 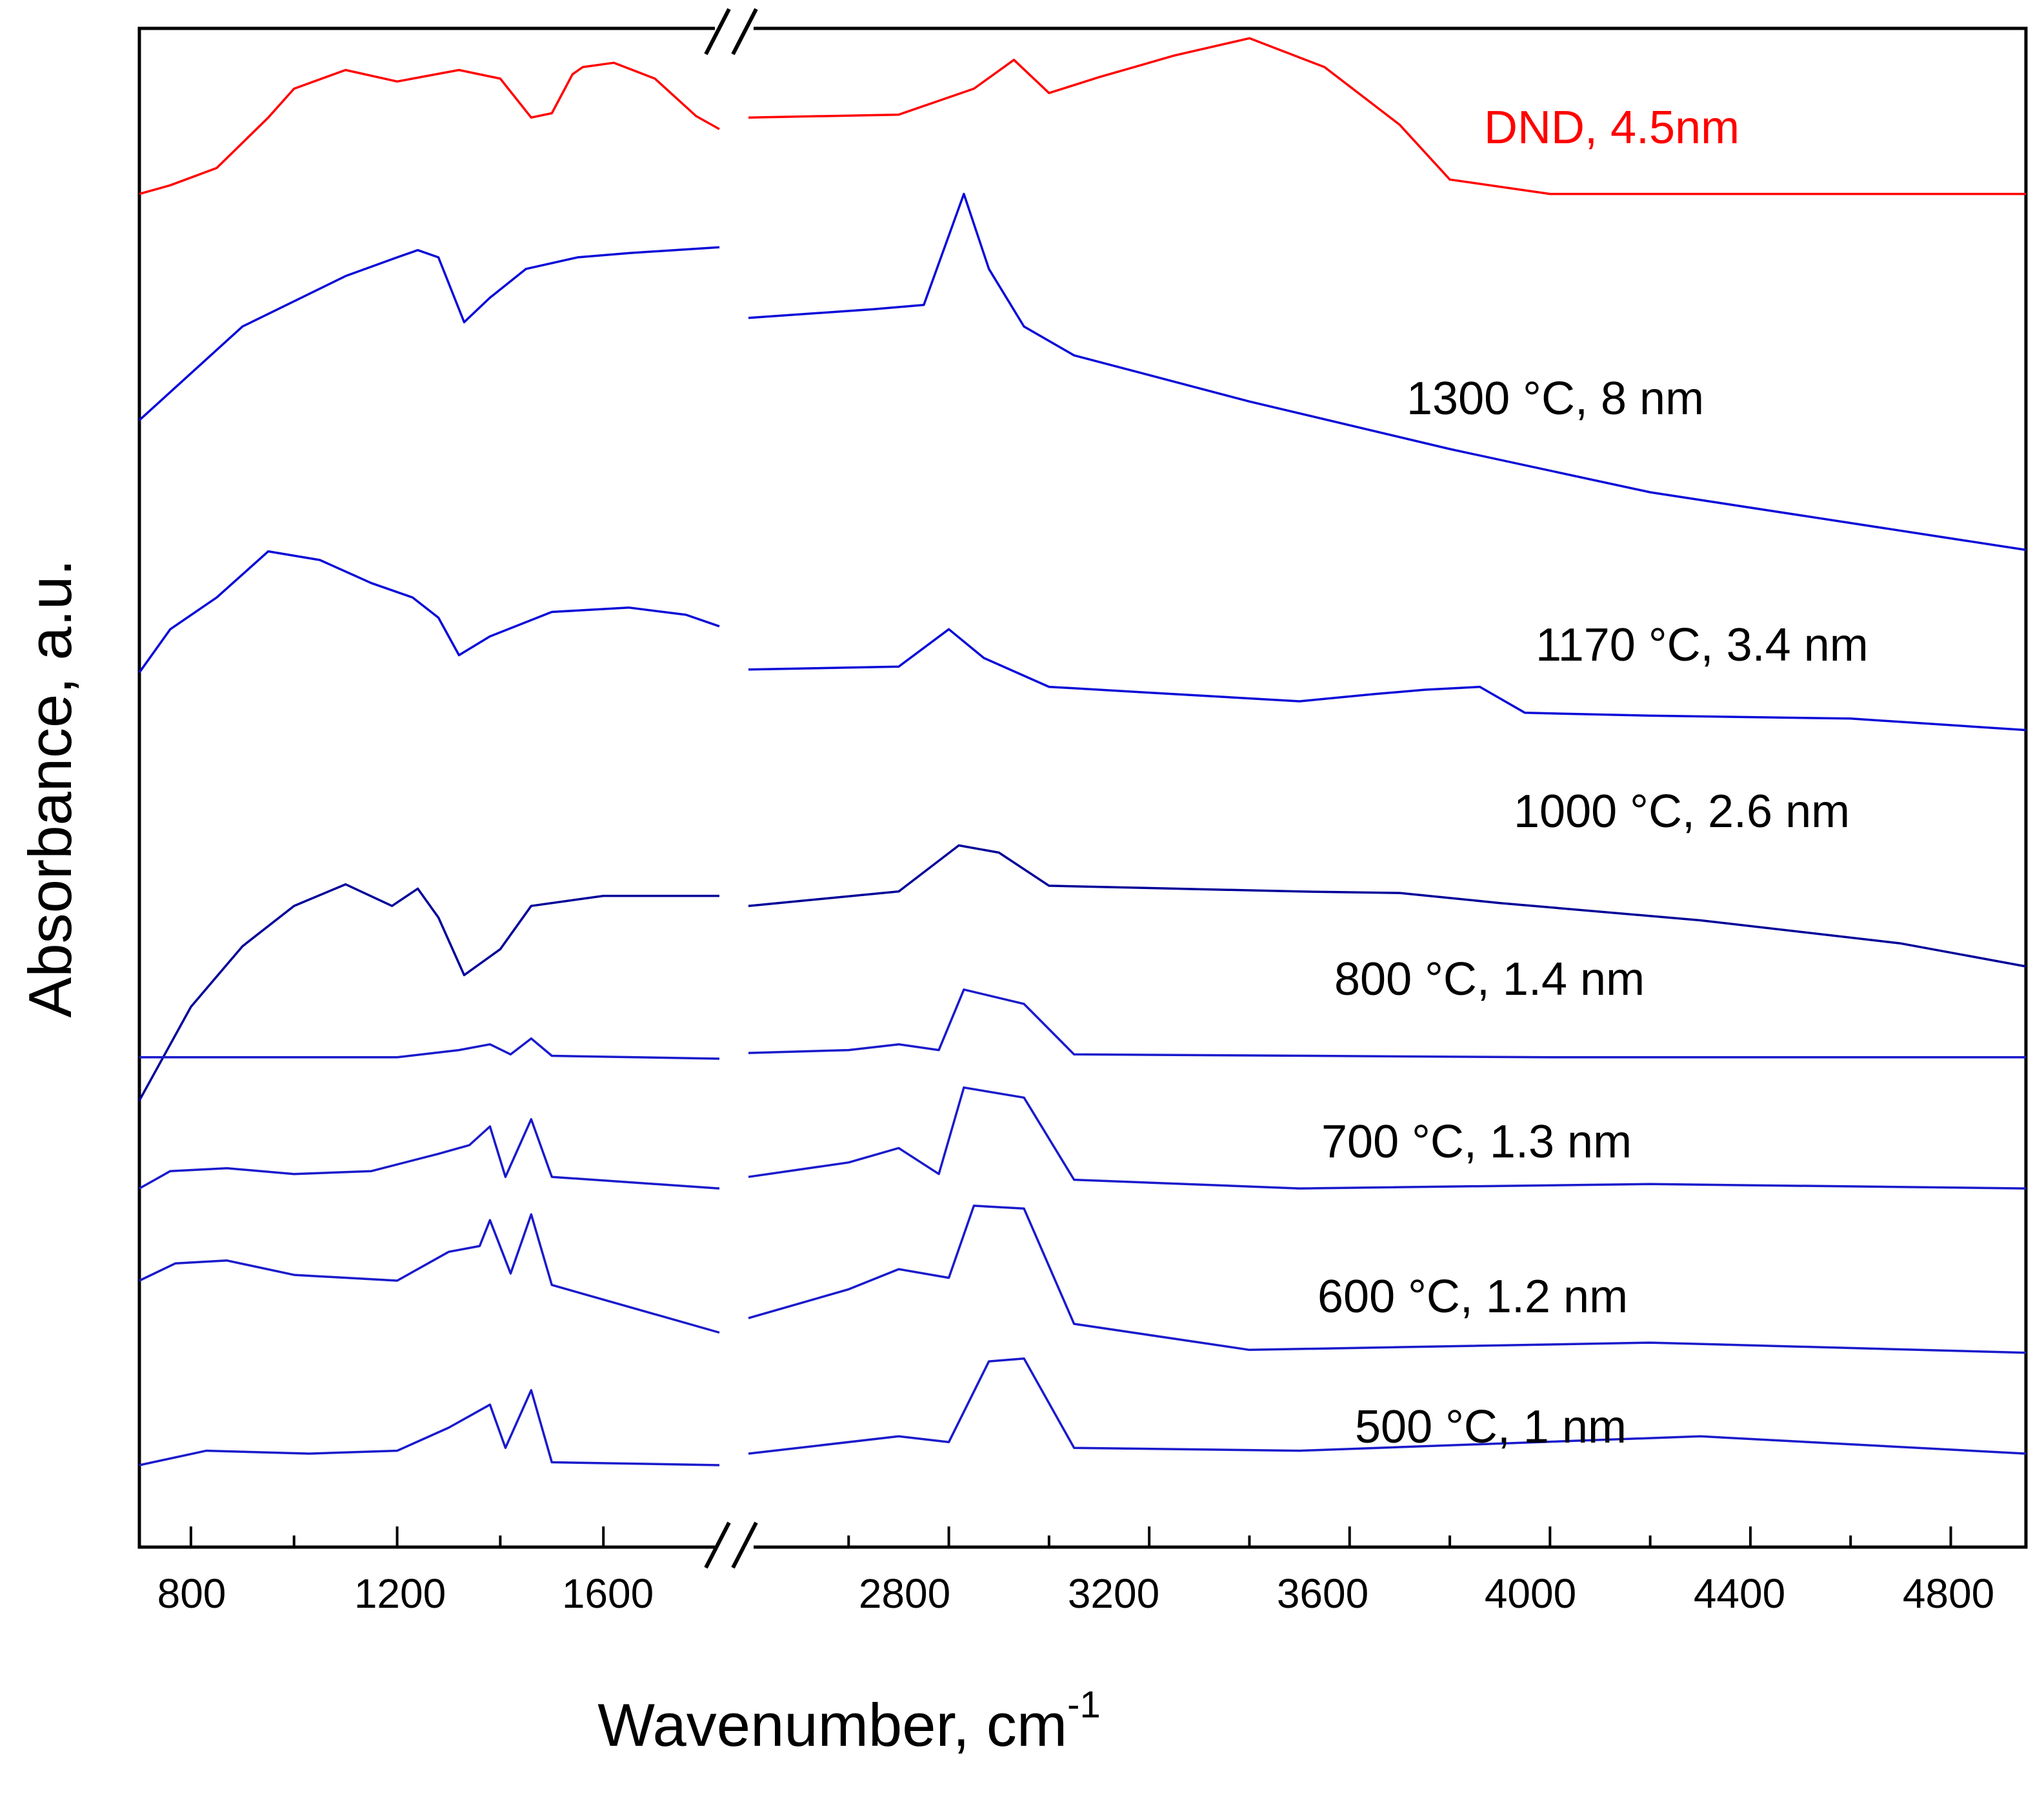 What do you see at coordinates (429, 128) in the screenshot?
I see `series-line-0-left` at bounding box center [429, 128].